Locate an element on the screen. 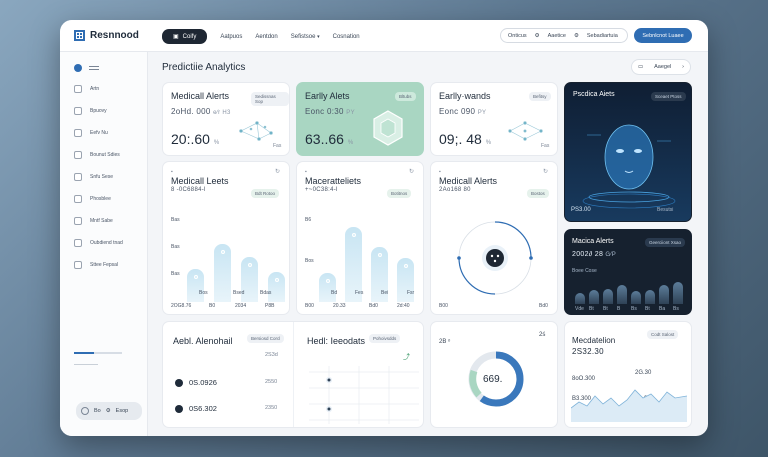 The height and width of the screenshot is (457, 768). sidebar-item: Mntf Sabe is located at coordinates (93, 221).